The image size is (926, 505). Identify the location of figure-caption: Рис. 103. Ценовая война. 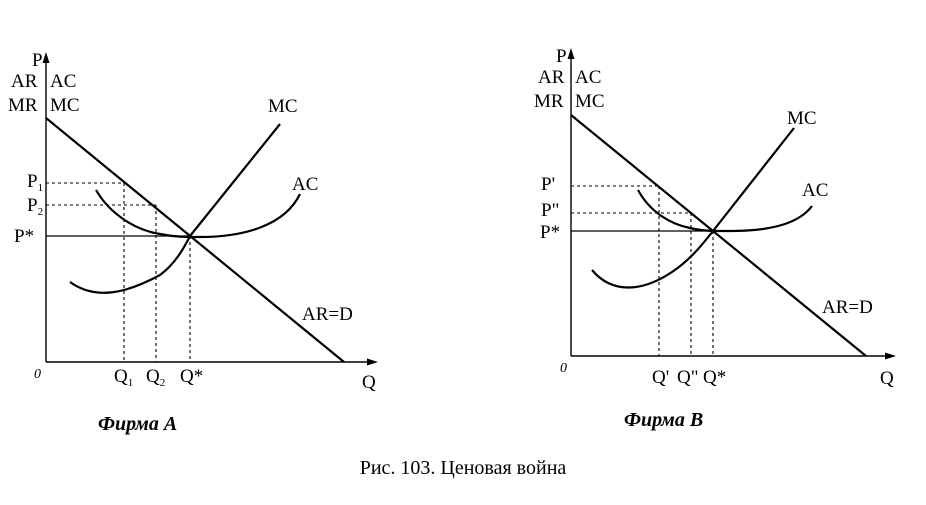
(463, 468).